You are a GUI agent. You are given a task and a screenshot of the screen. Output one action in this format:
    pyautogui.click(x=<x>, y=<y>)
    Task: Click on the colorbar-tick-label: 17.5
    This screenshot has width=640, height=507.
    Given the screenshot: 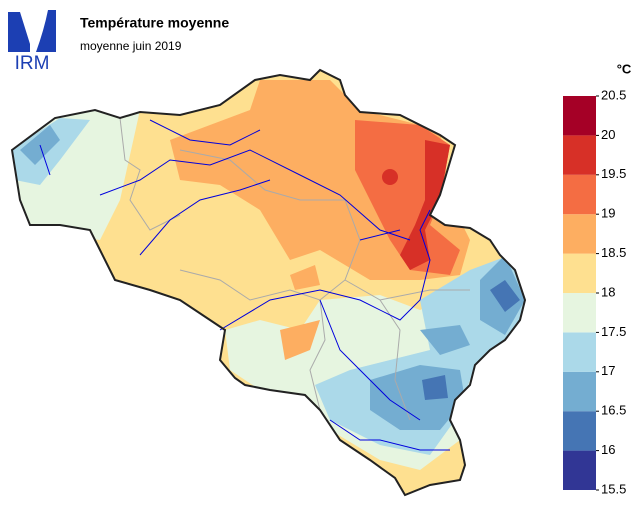 What is the action you would take?
    pyautogui.click(x=613, y=331)
    